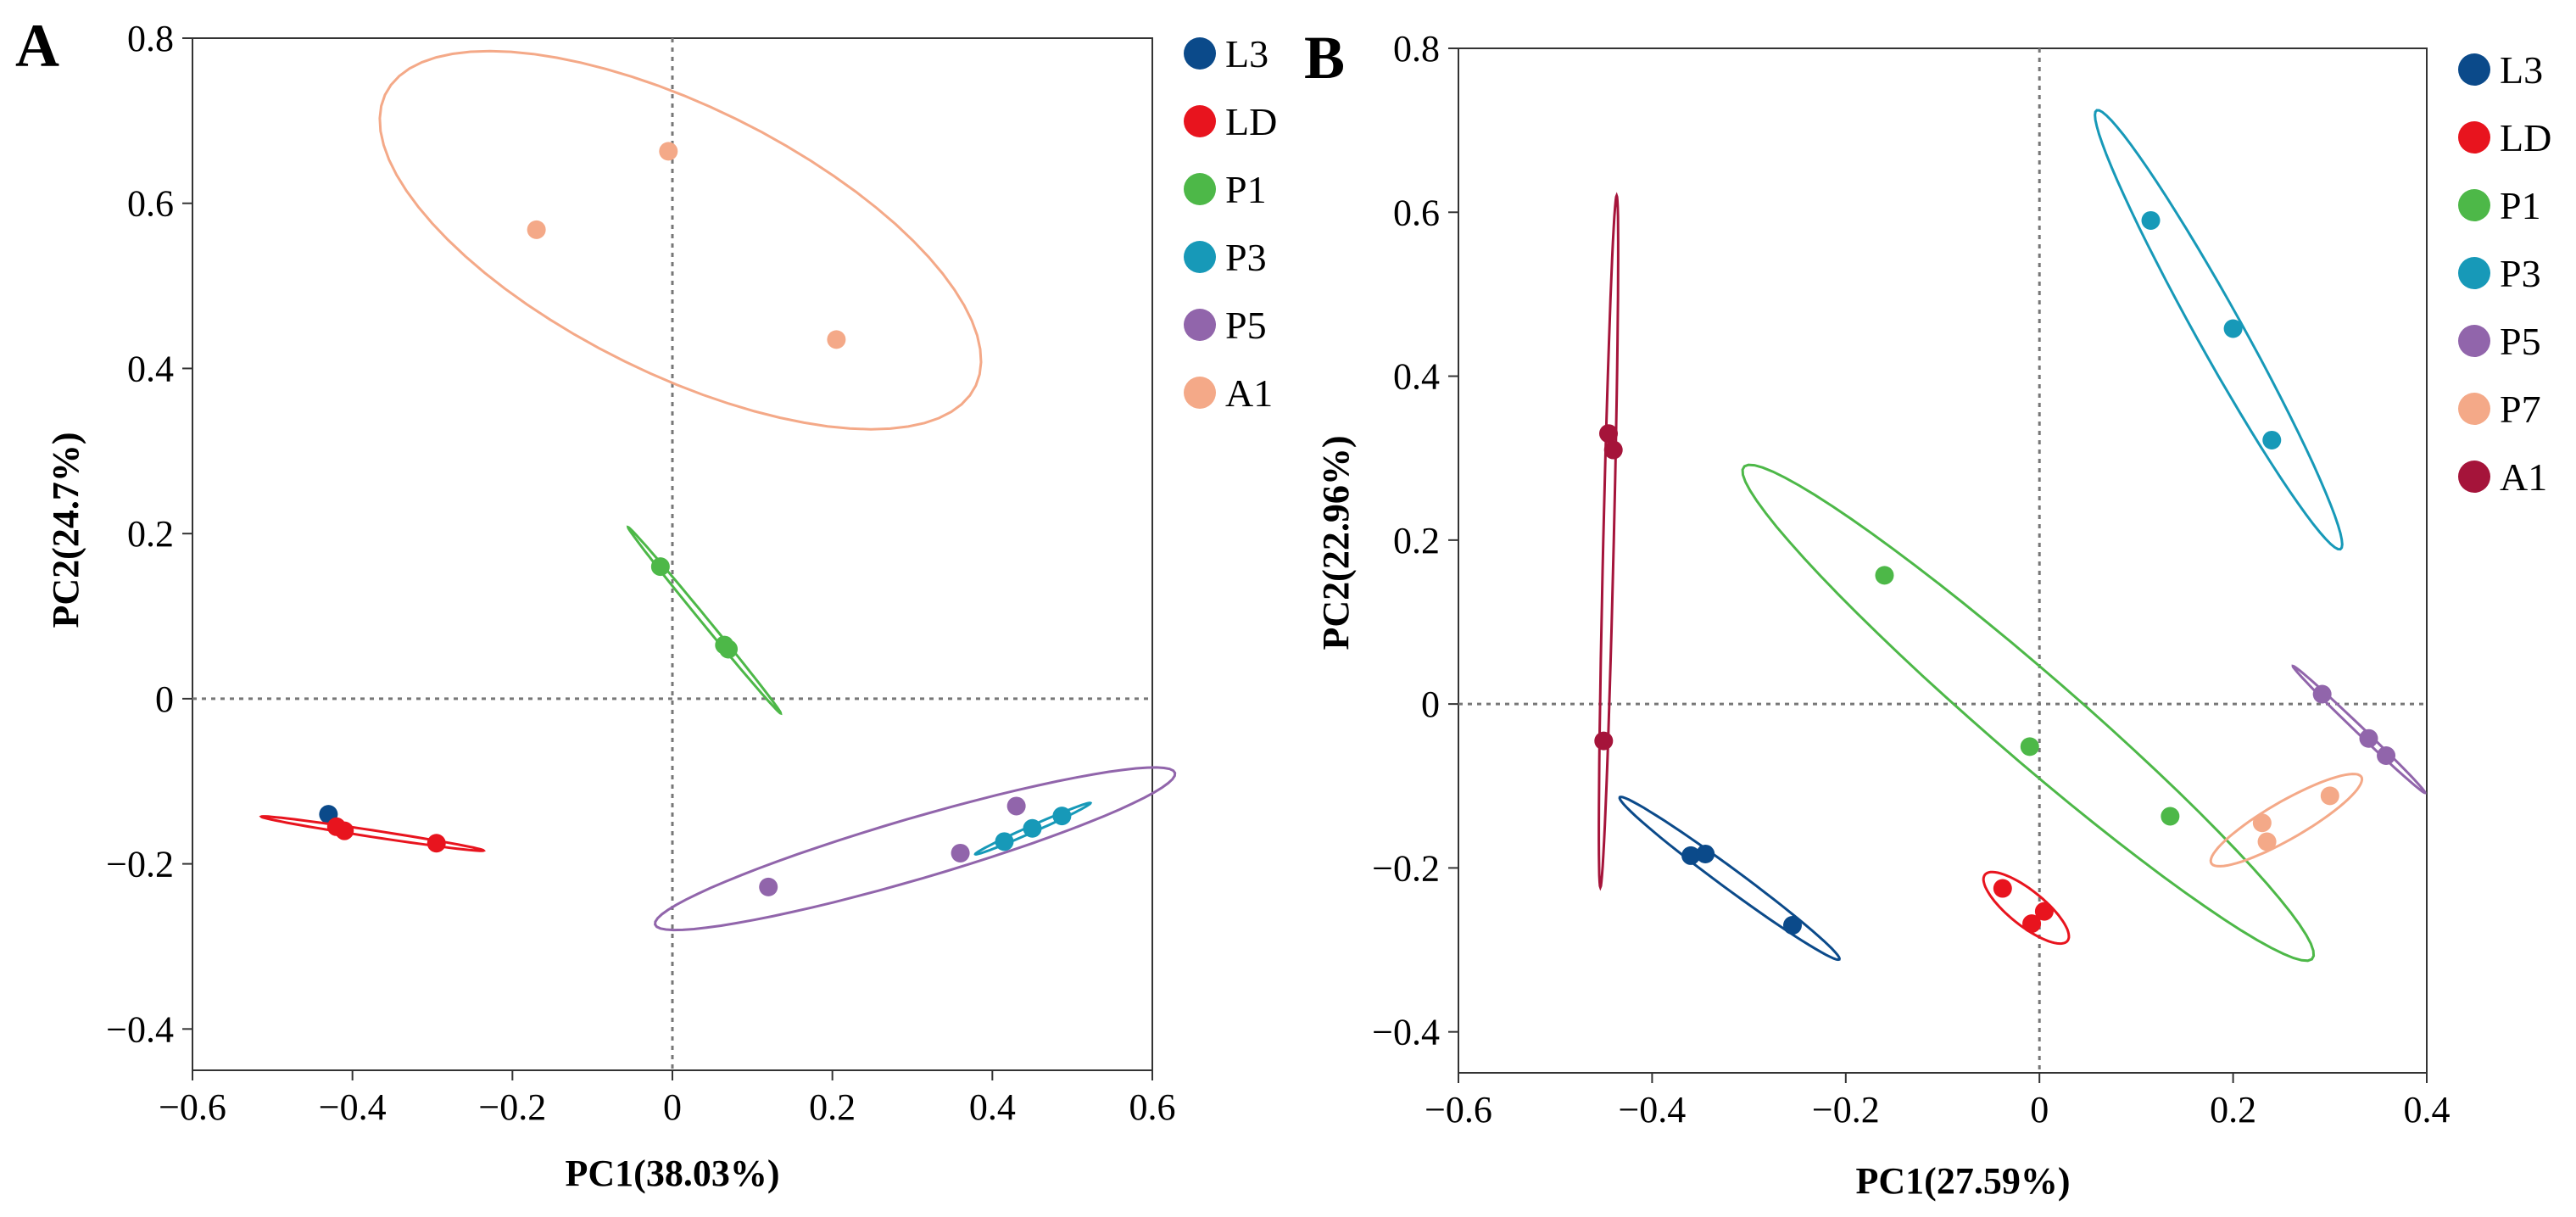 The width and height of the screenshot is (2576, 1217). Describe the element at coordinates (1246, 325) in the screenshot. I see `panel-a-legend-label-p5: P5` at that location.